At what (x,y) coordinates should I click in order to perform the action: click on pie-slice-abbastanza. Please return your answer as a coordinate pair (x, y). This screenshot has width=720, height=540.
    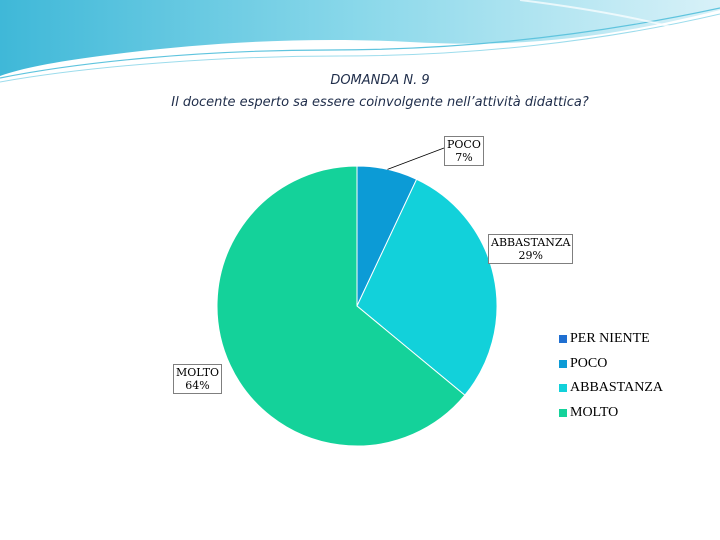
    Looking at the image, I should click on (427, 287).